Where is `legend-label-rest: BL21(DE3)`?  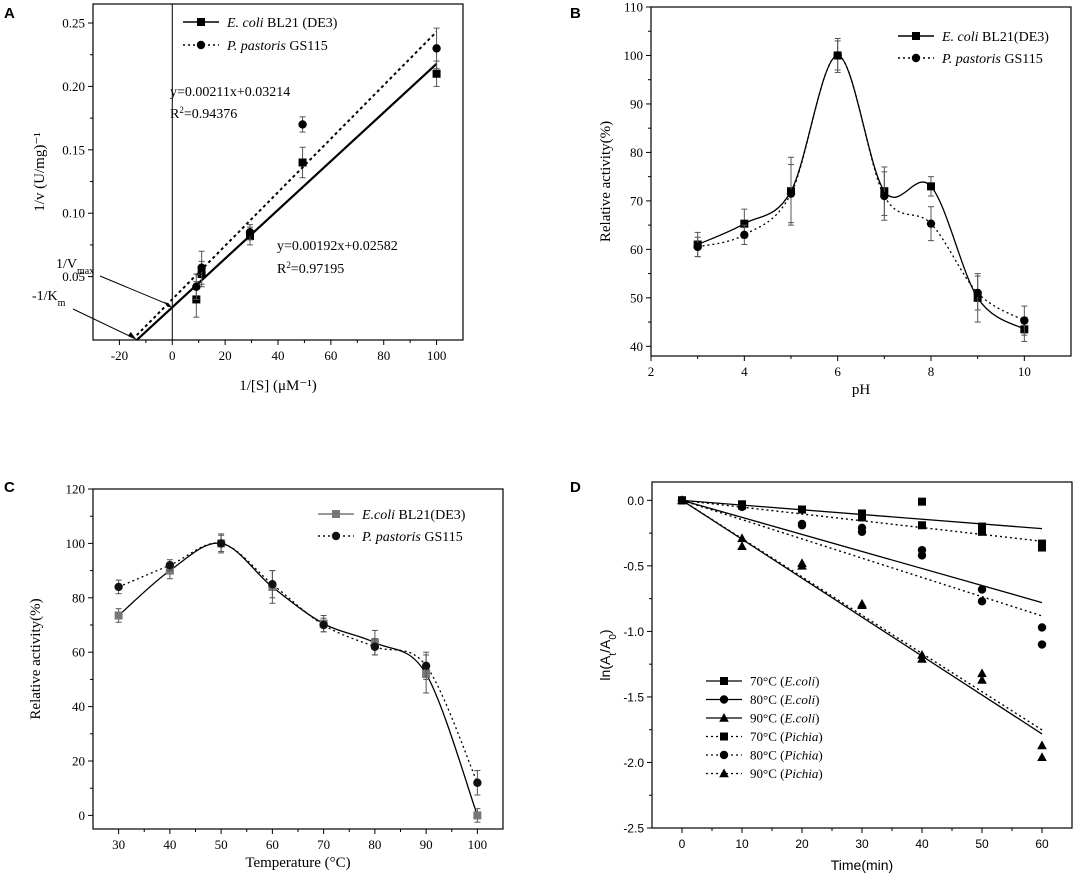 legend-label-rest: BL21(DE3) is located at coordinates (1014, 37).